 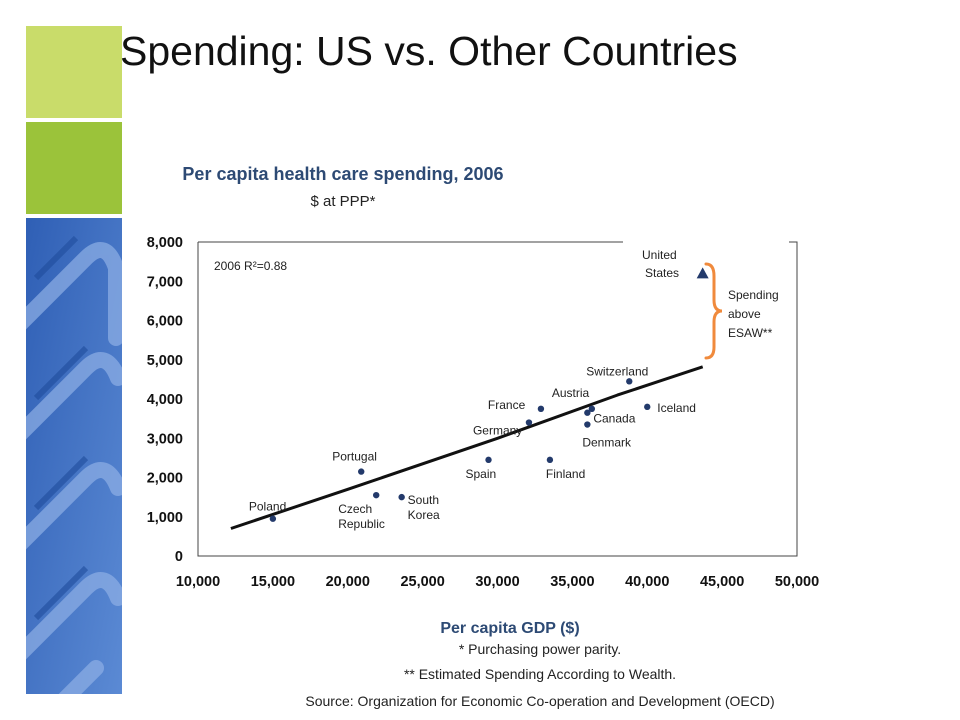 I want to click on orange-bracket, so click(x=713, y=311).